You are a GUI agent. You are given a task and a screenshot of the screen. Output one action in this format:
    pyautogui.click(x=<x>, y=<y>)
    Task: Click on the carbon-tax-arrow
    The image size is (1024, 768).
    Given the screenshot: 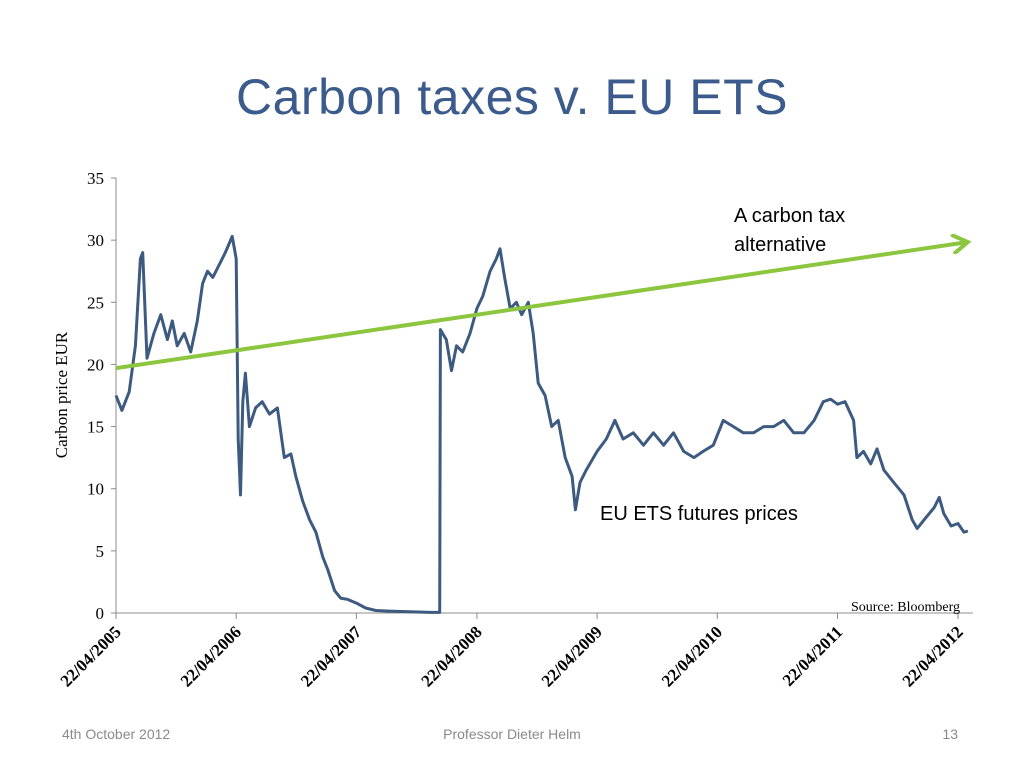 What is the action you would take?
    pyautogui.click(x=539, y=307)
    